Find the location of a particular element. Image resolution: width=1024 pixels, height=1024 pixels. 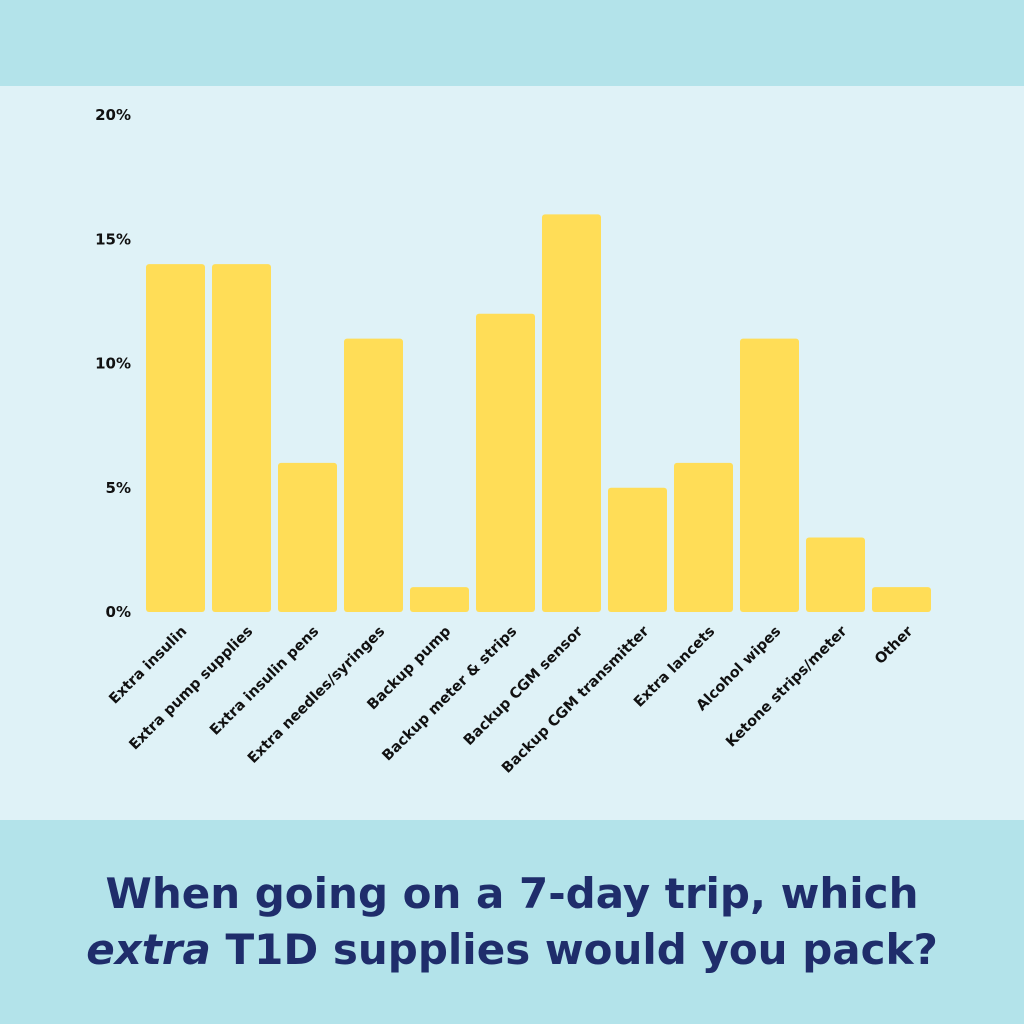

y-axis-ticks: 0% 5% 10% 15% 20% is located at coordinates (113, 363).